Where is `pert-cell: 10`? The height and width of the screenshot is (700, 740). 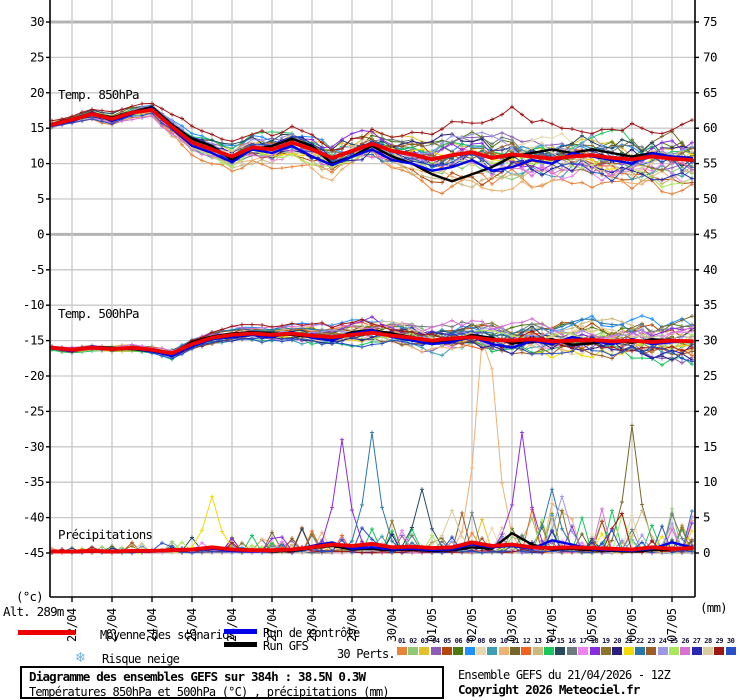
pert-cell: 10 is located at coordinates (503, 646).